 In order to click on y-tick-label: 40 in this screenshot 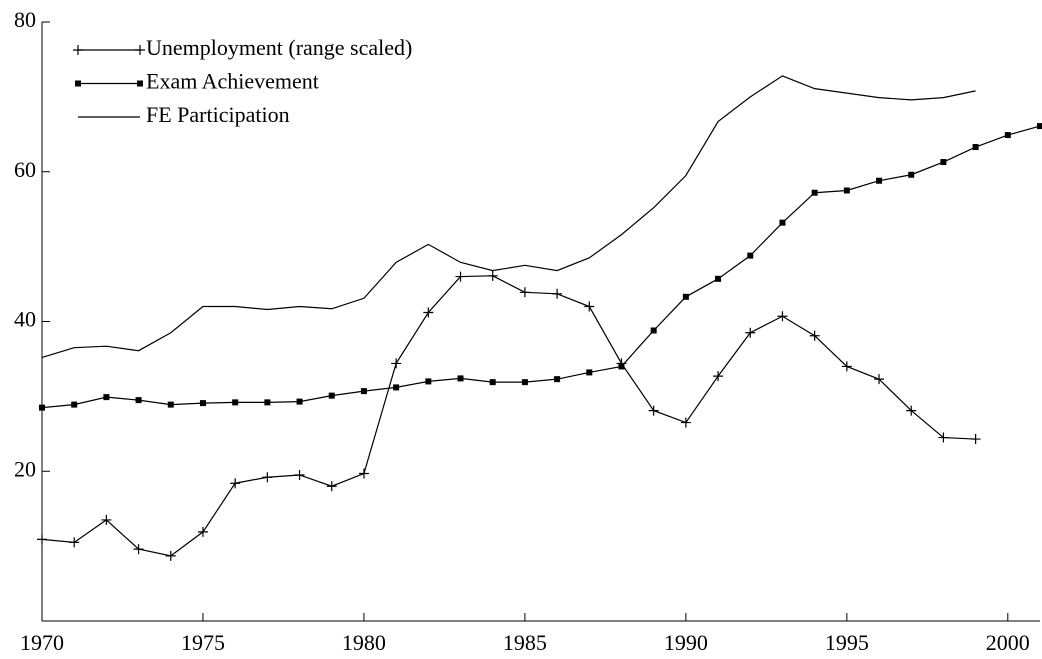, I will do `click(25, 319)`.